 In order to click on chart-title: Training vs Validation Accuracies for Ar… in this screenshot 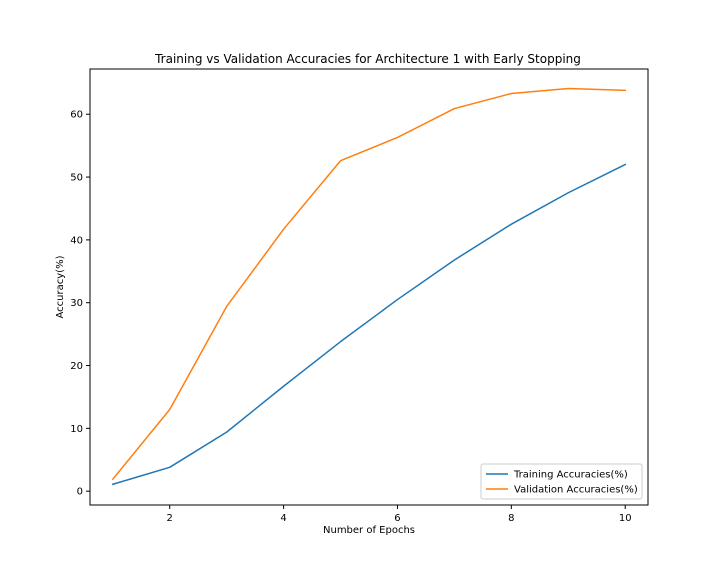, I will do `click(367, 59)`.